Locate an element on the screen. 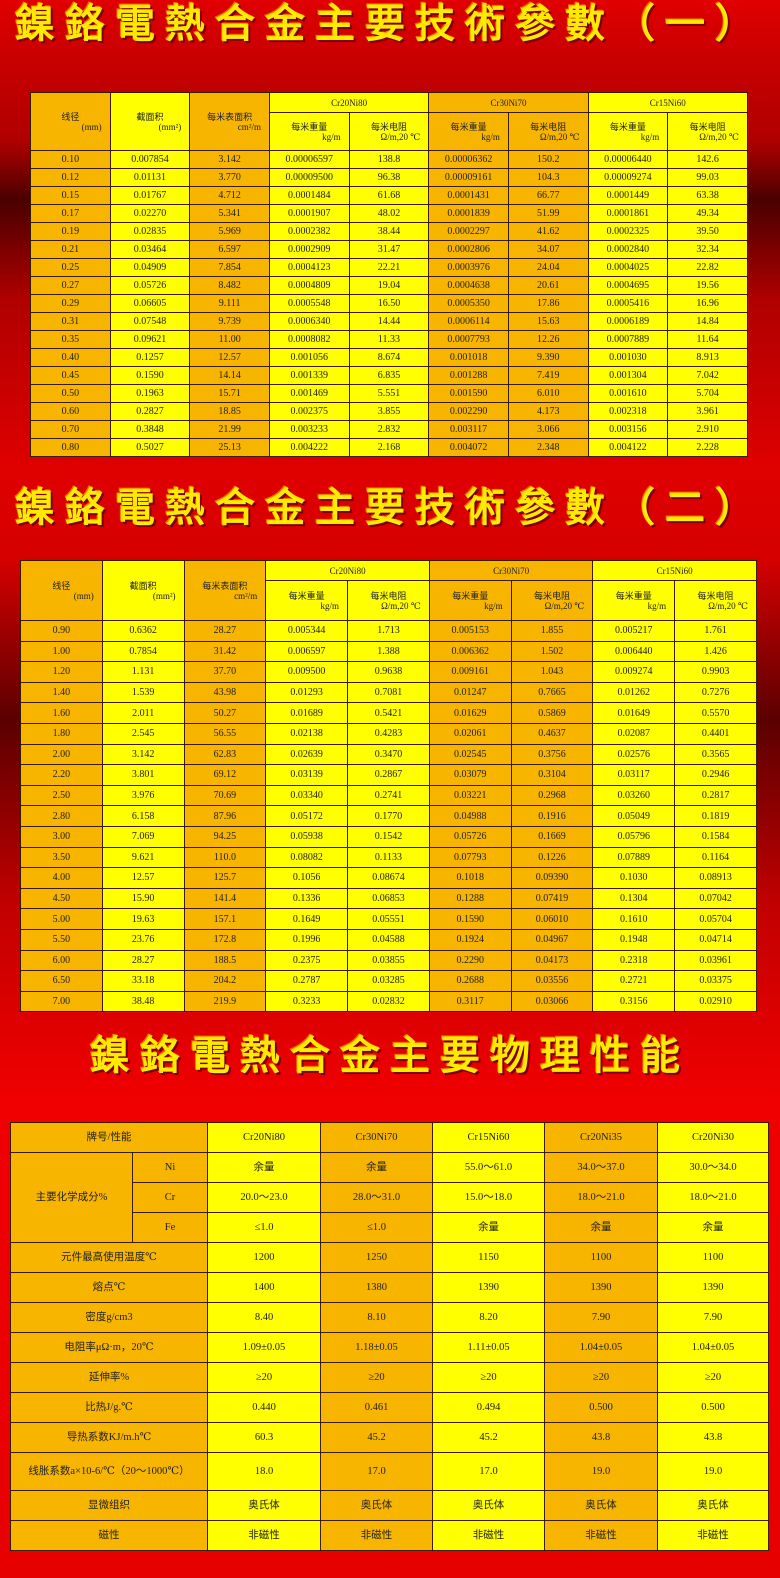  header-alloy: Cr30Ni70 is located at coordinates (508, 102).